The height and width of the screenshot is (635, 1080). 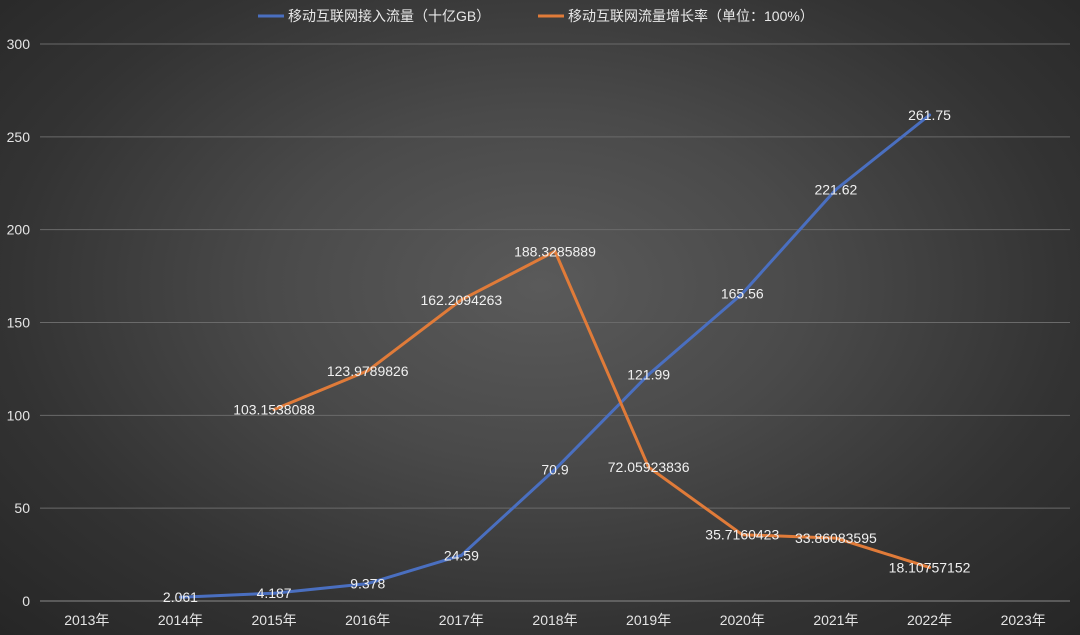 What do you see at coordinates (22, 508) in the screenshot?
I see `y-tick-label: 50` at bounding box center [22, 508].